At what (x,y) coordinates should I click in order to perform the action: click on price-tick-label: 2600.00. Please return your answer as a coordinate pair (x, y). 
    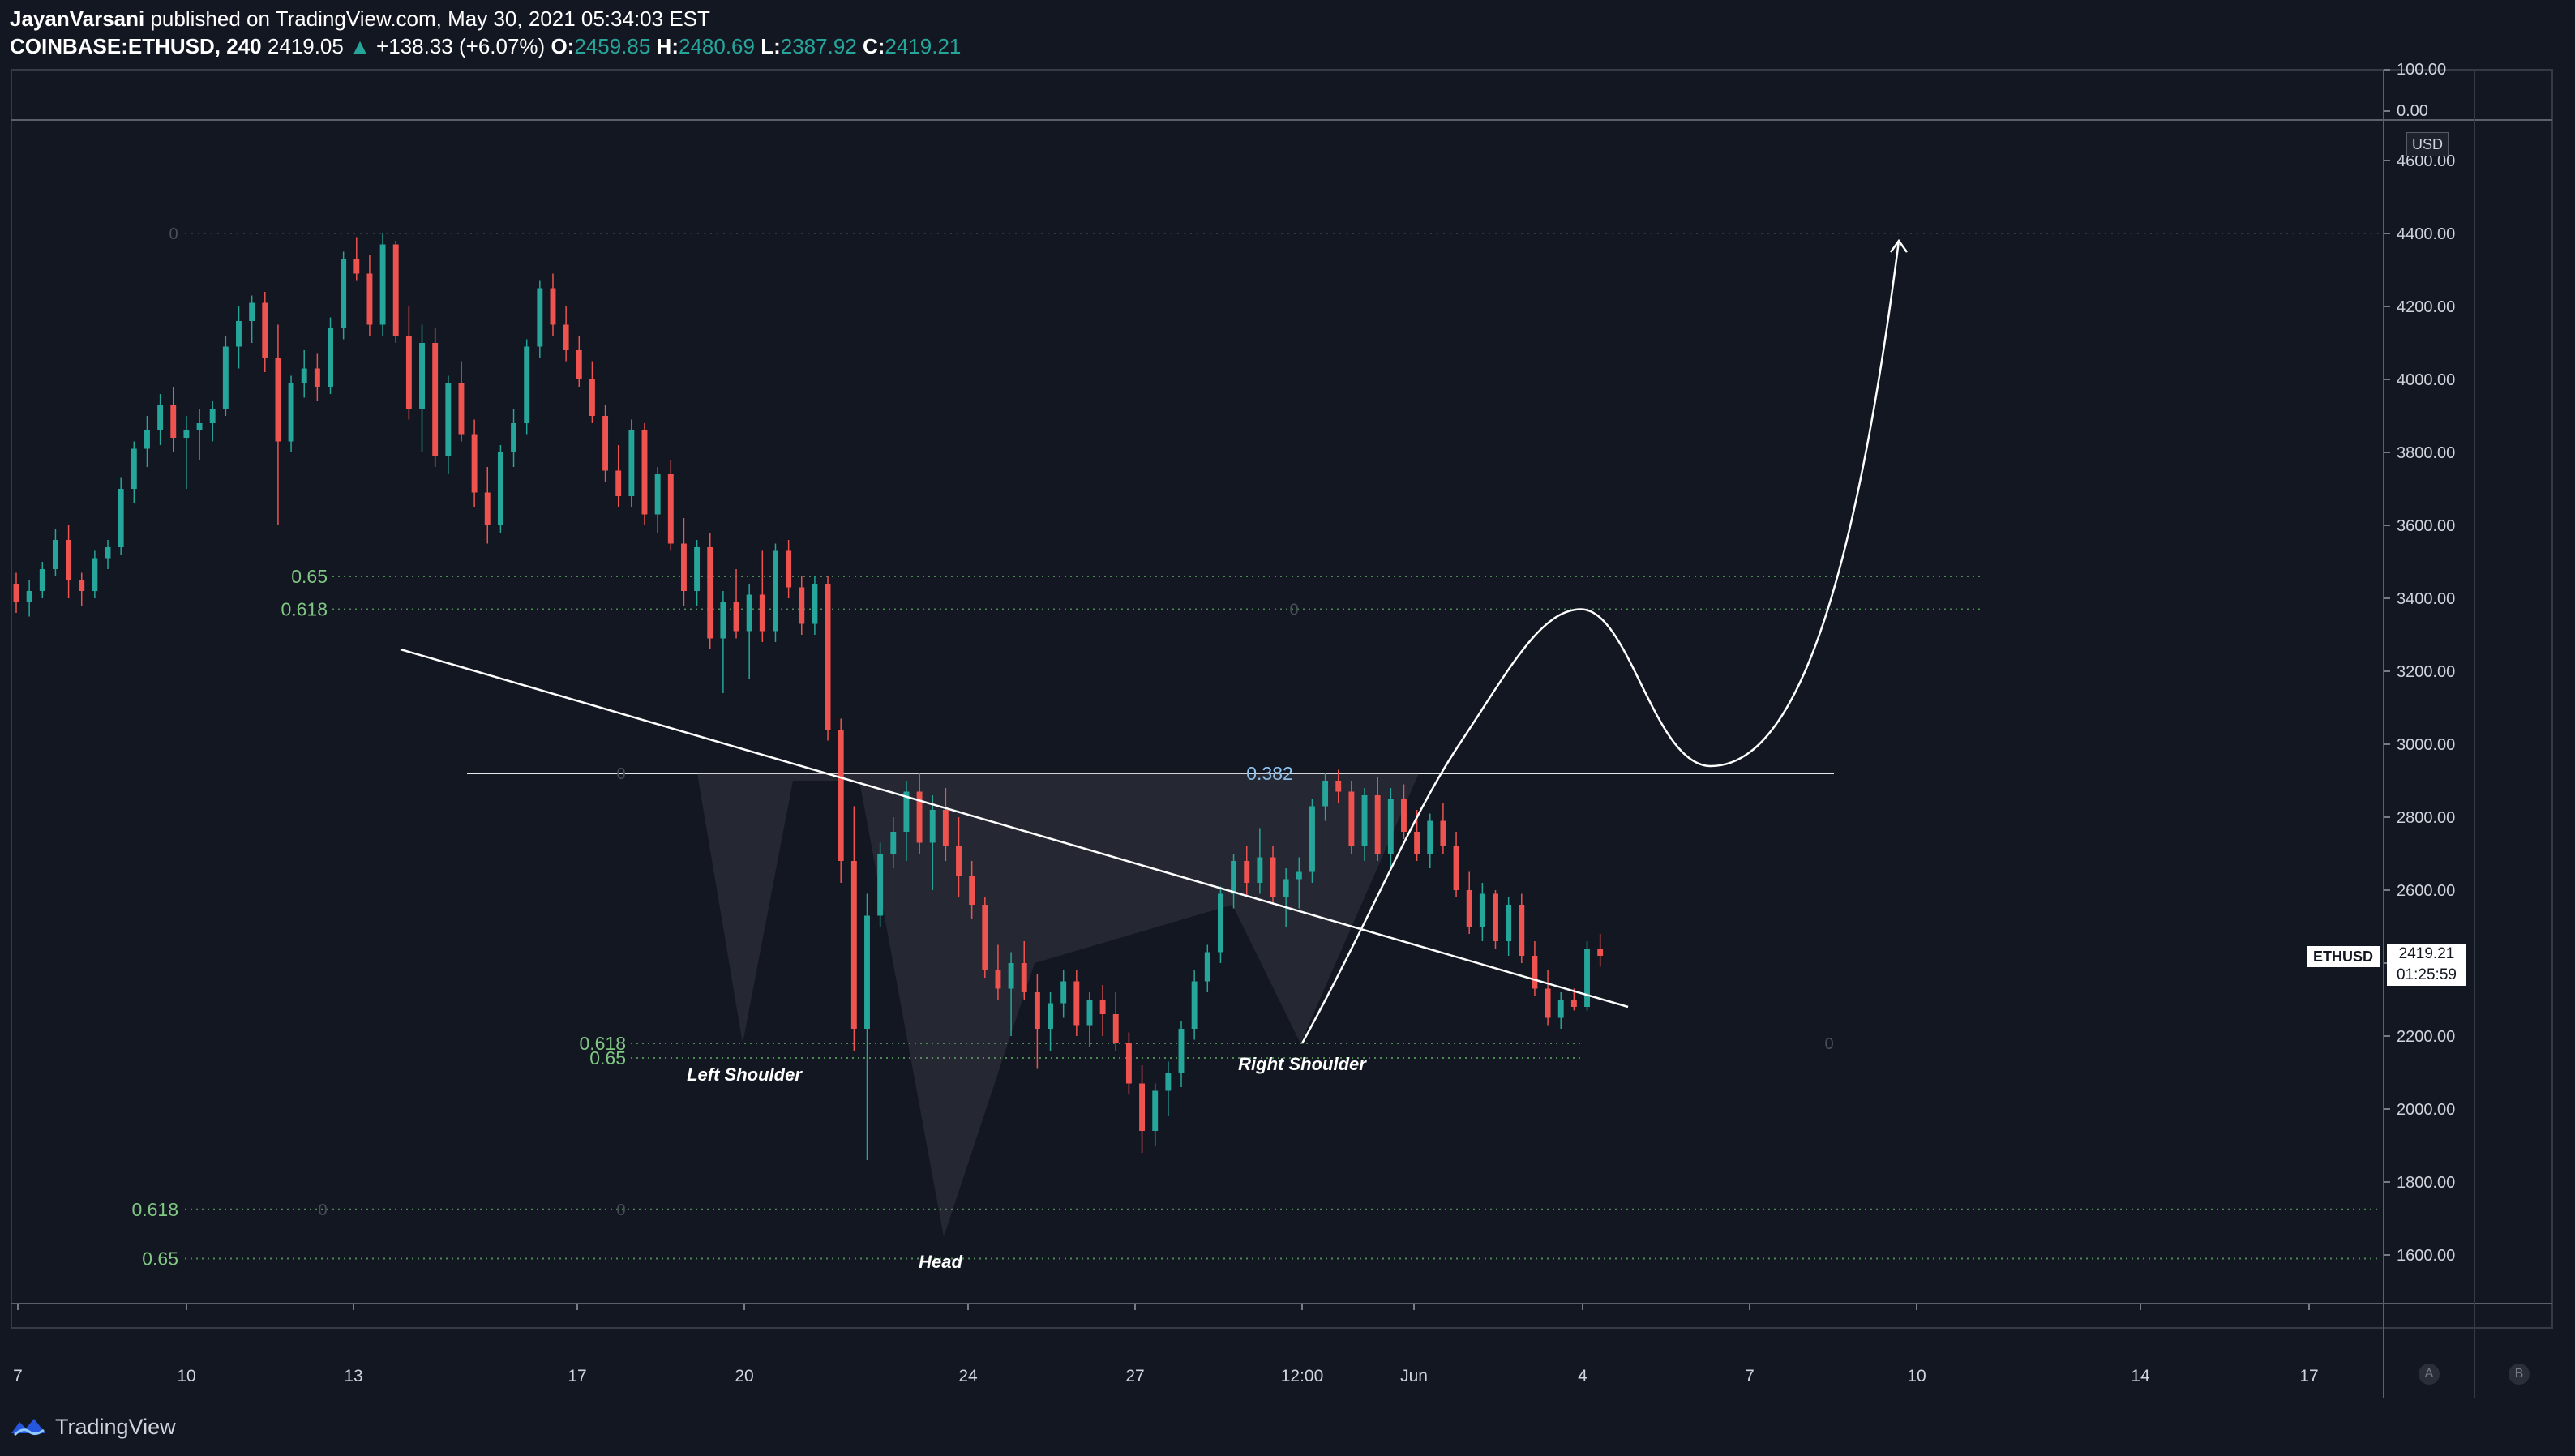
    Looking at the image, I should click on (2426, 891).